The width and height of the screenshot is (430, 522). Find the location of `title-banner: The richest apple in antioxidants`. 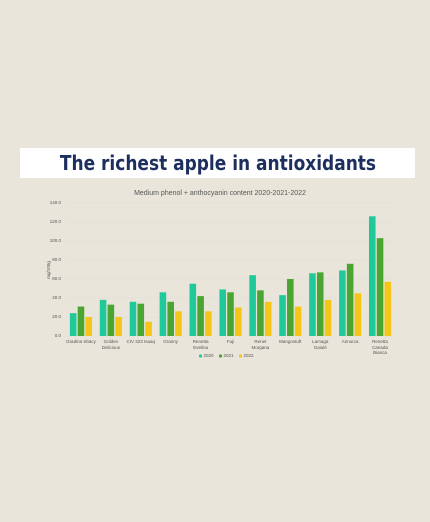

title-banner: The richest apple in antioxidants is located at coordinates (217, 163).